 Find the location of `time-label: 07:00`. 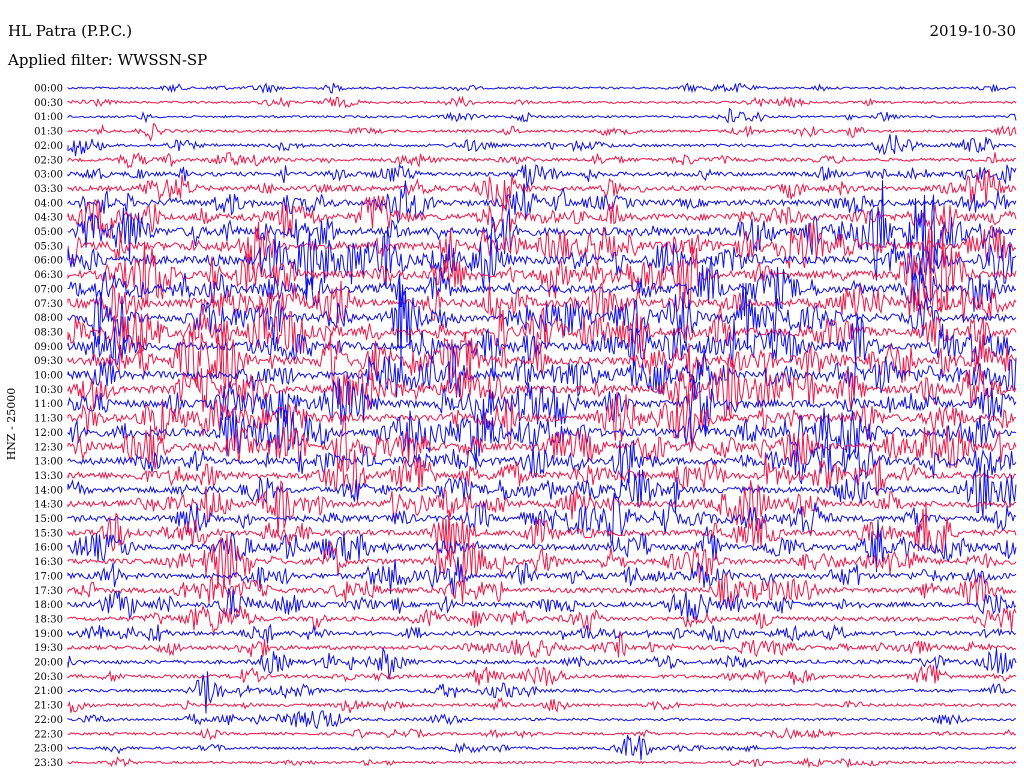

time-label: 07:00 is located at coordinates (48, 289).